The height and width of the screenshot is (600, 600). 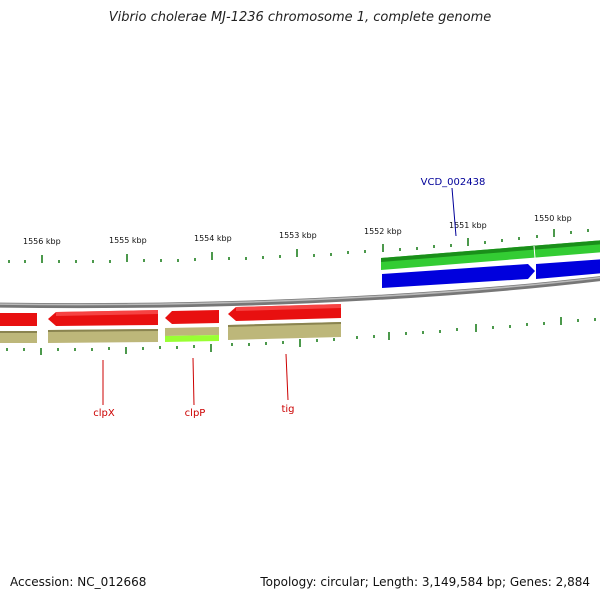 I want to click on feature-label-clpx: clpX, so click(x=104, y=413).